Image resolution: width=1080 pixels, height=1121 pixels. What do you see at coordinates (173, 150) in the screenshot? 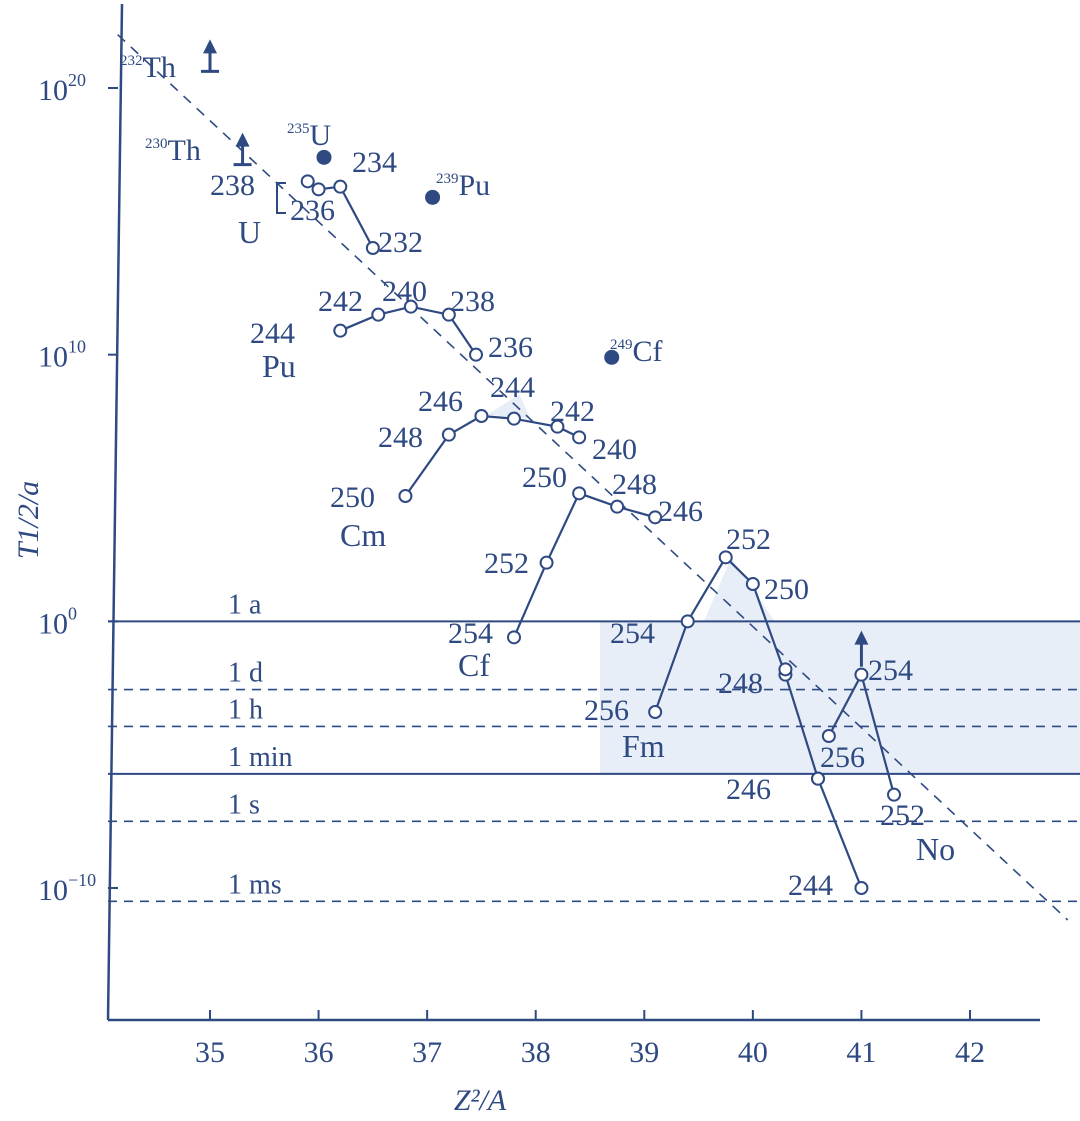
I see `lower-limit-label-230th: 230Th` at bounding box center [173, 150].